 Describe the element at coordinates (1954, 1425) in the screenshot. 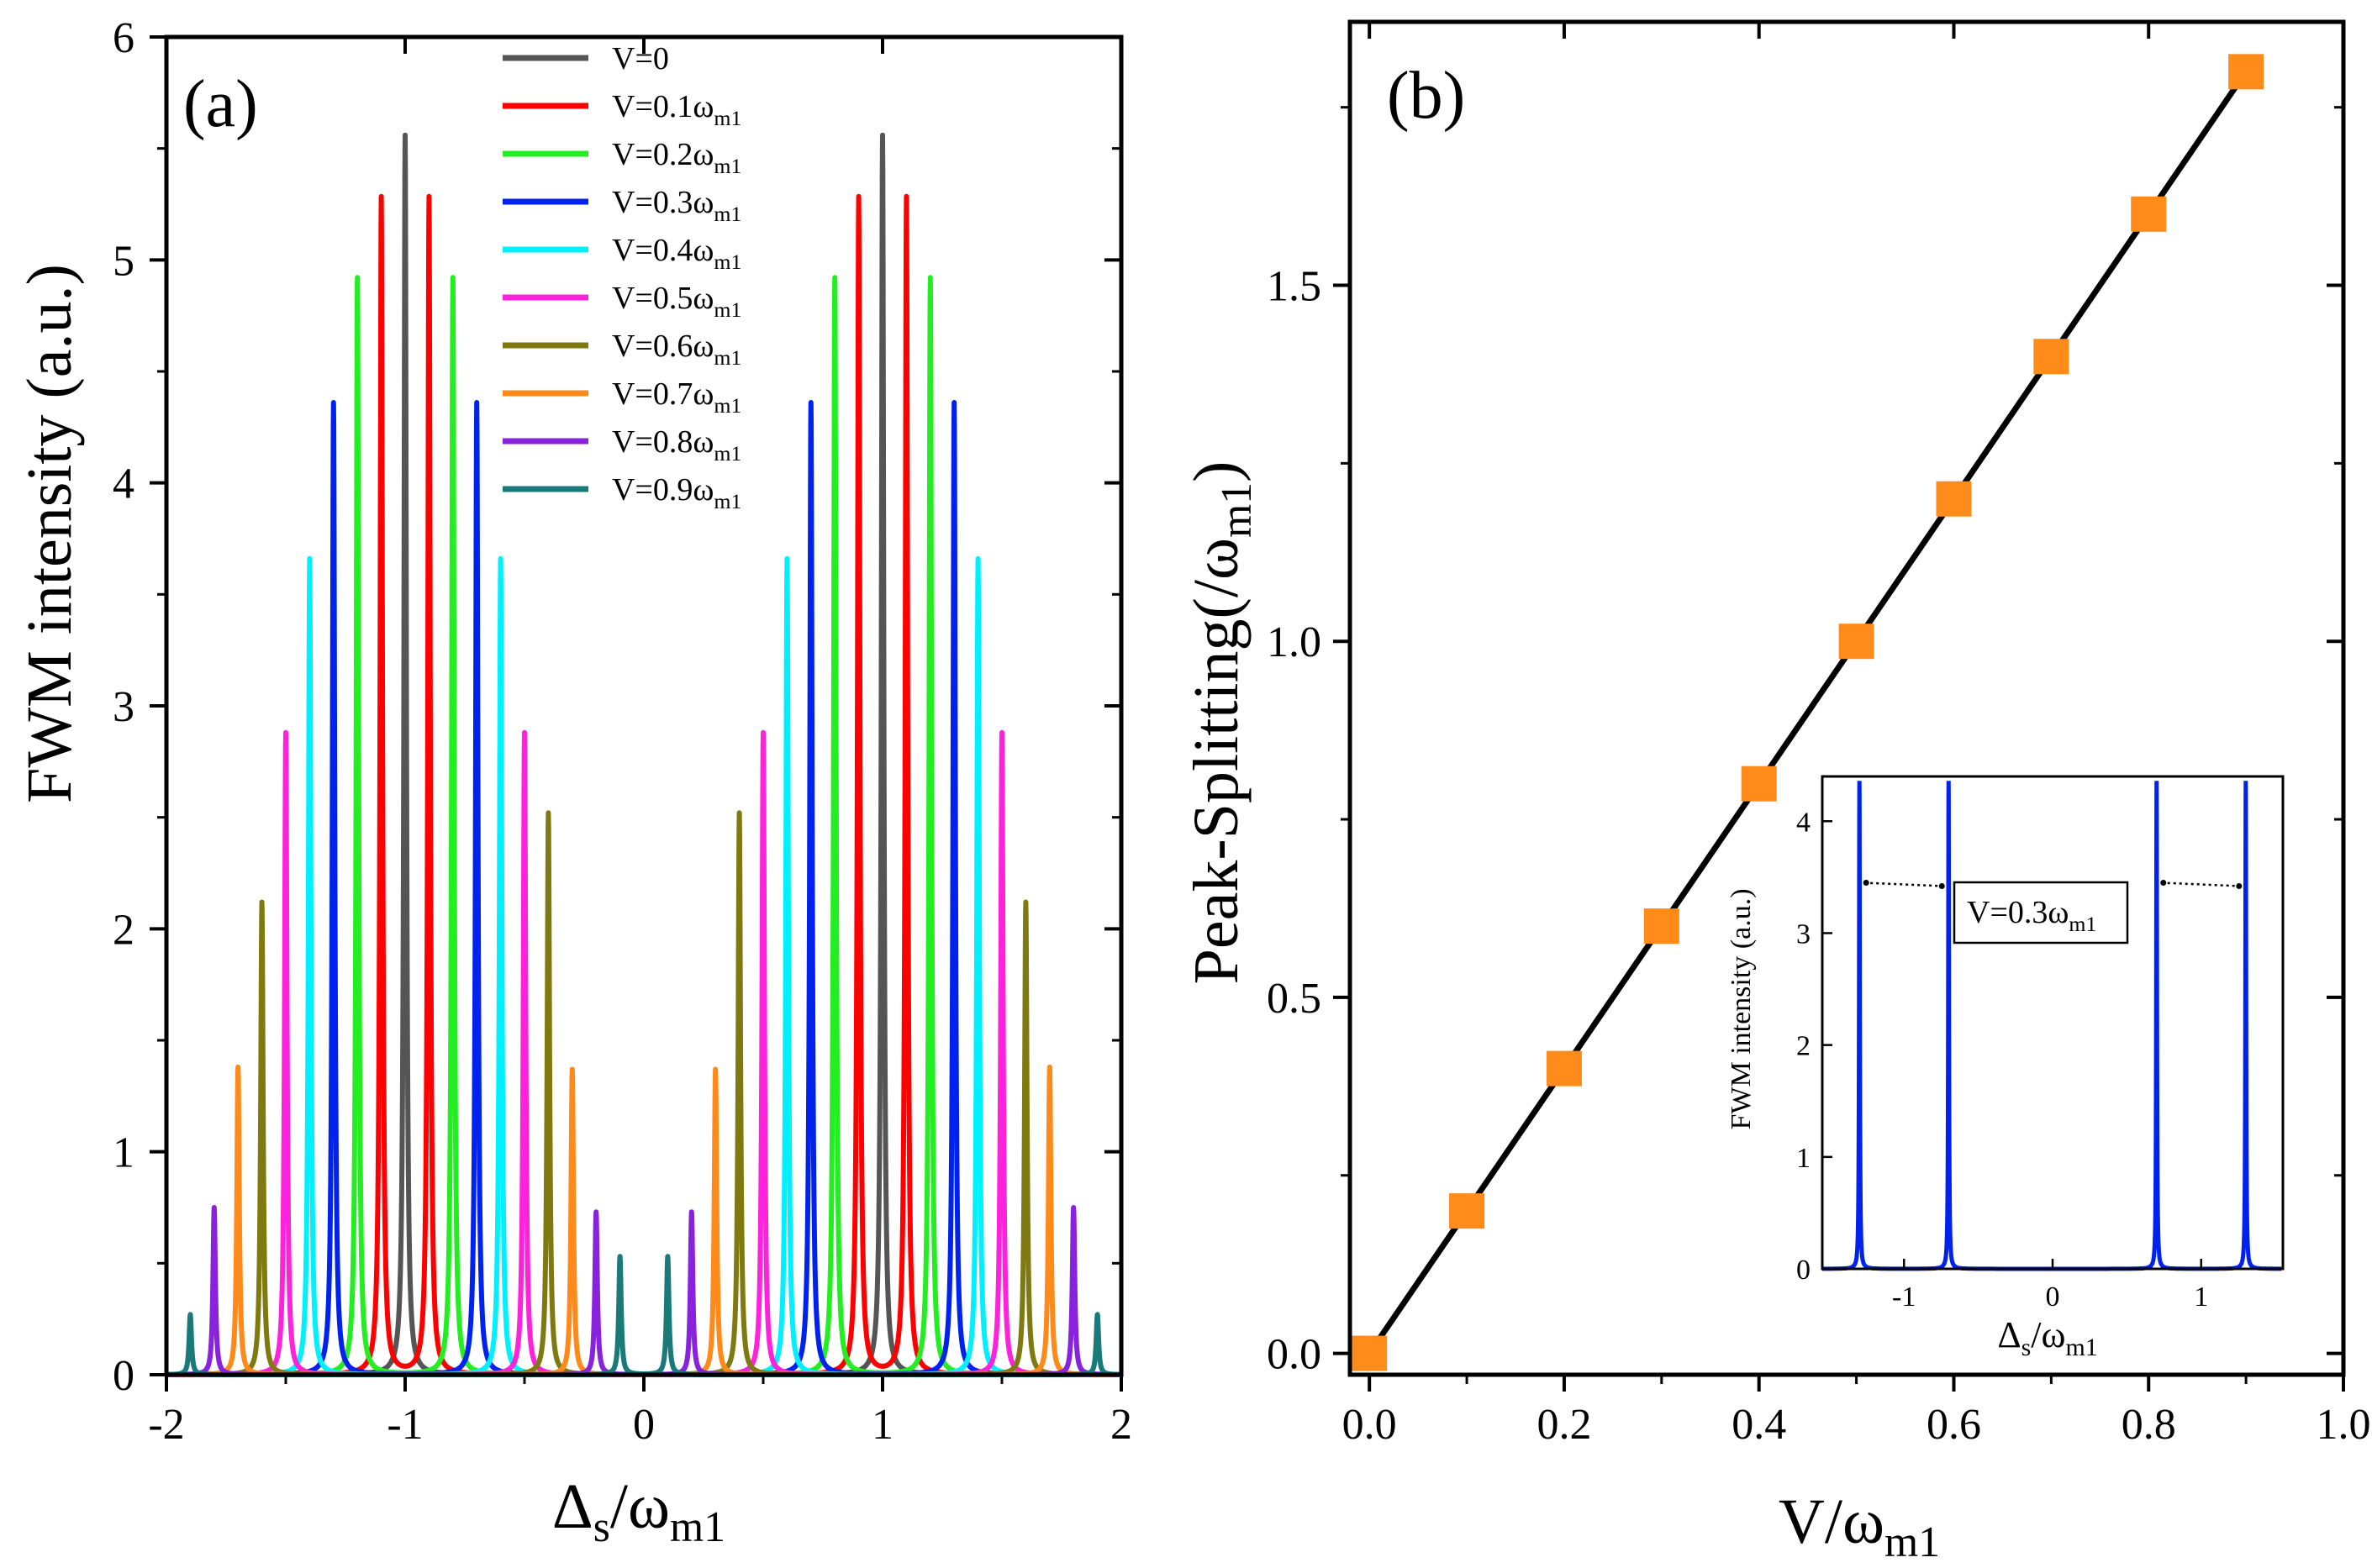

I see `x-tick-label: 0.6` at that location.